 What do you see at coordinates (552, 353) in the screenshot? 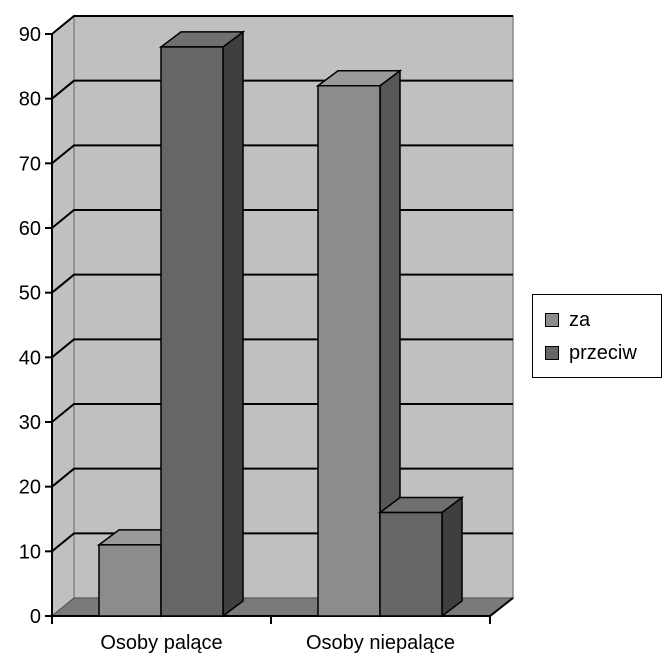
I see `legend-swatch-przeciw` at bounding box center [552, 353].